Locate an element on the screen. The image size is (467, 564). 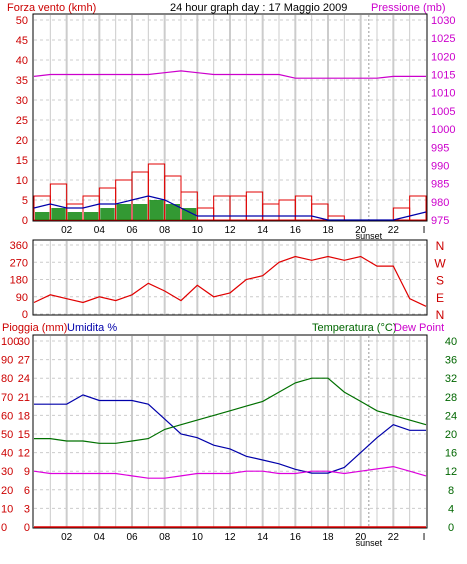
rain-y-tick-label: 18 is located at coordinates (24, 416).